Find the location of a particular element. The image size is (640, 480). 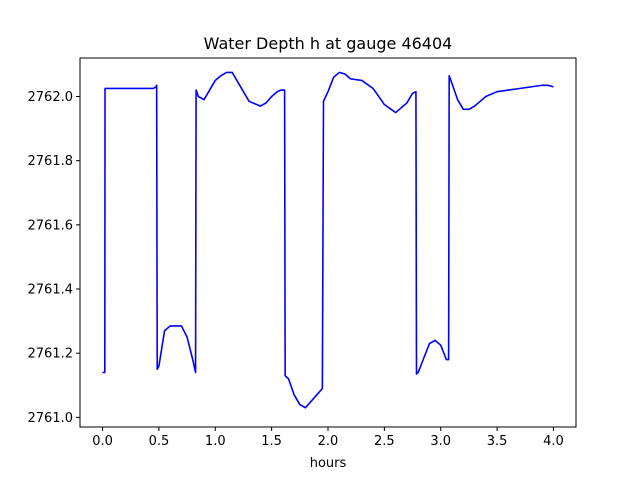

y-tick-label: 2762.0 is located at coordinates (51, 97).